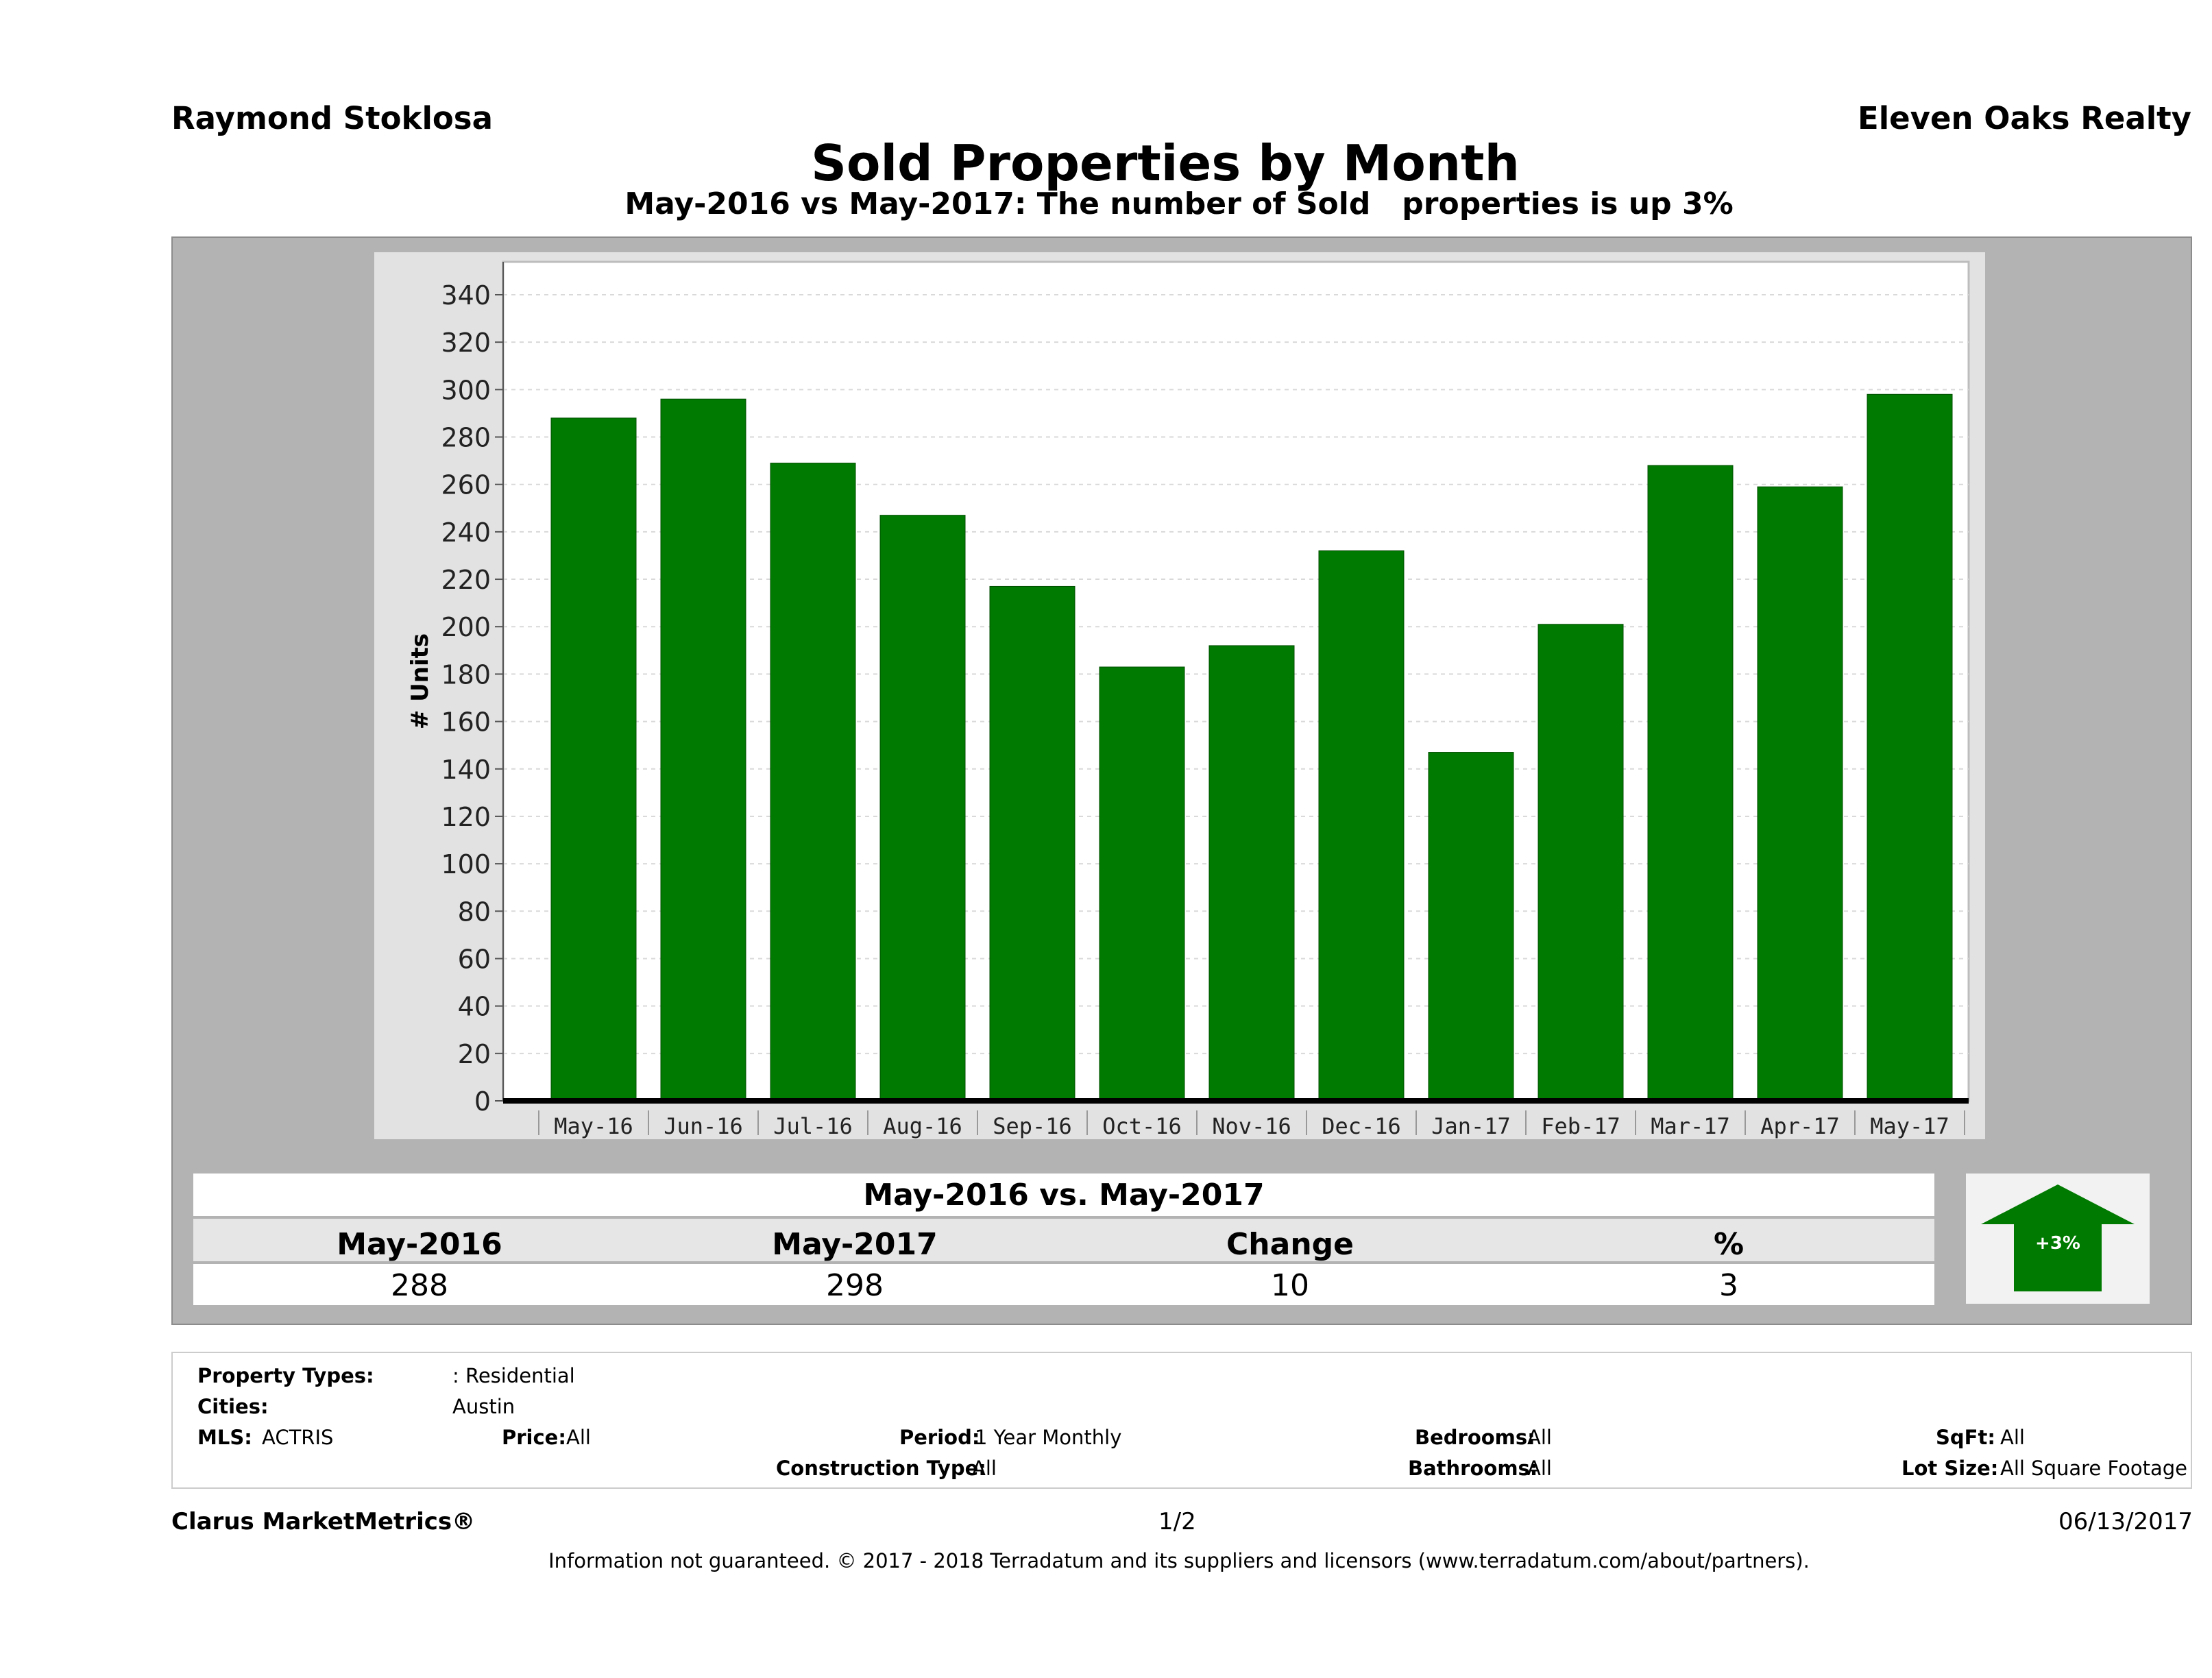 The width and height of the screenshot is (2212, 1678). What do you see at coordinates (466, 343) in the screenshot?
I see `y-tick-label: 320` at bounding box center [466, 343].